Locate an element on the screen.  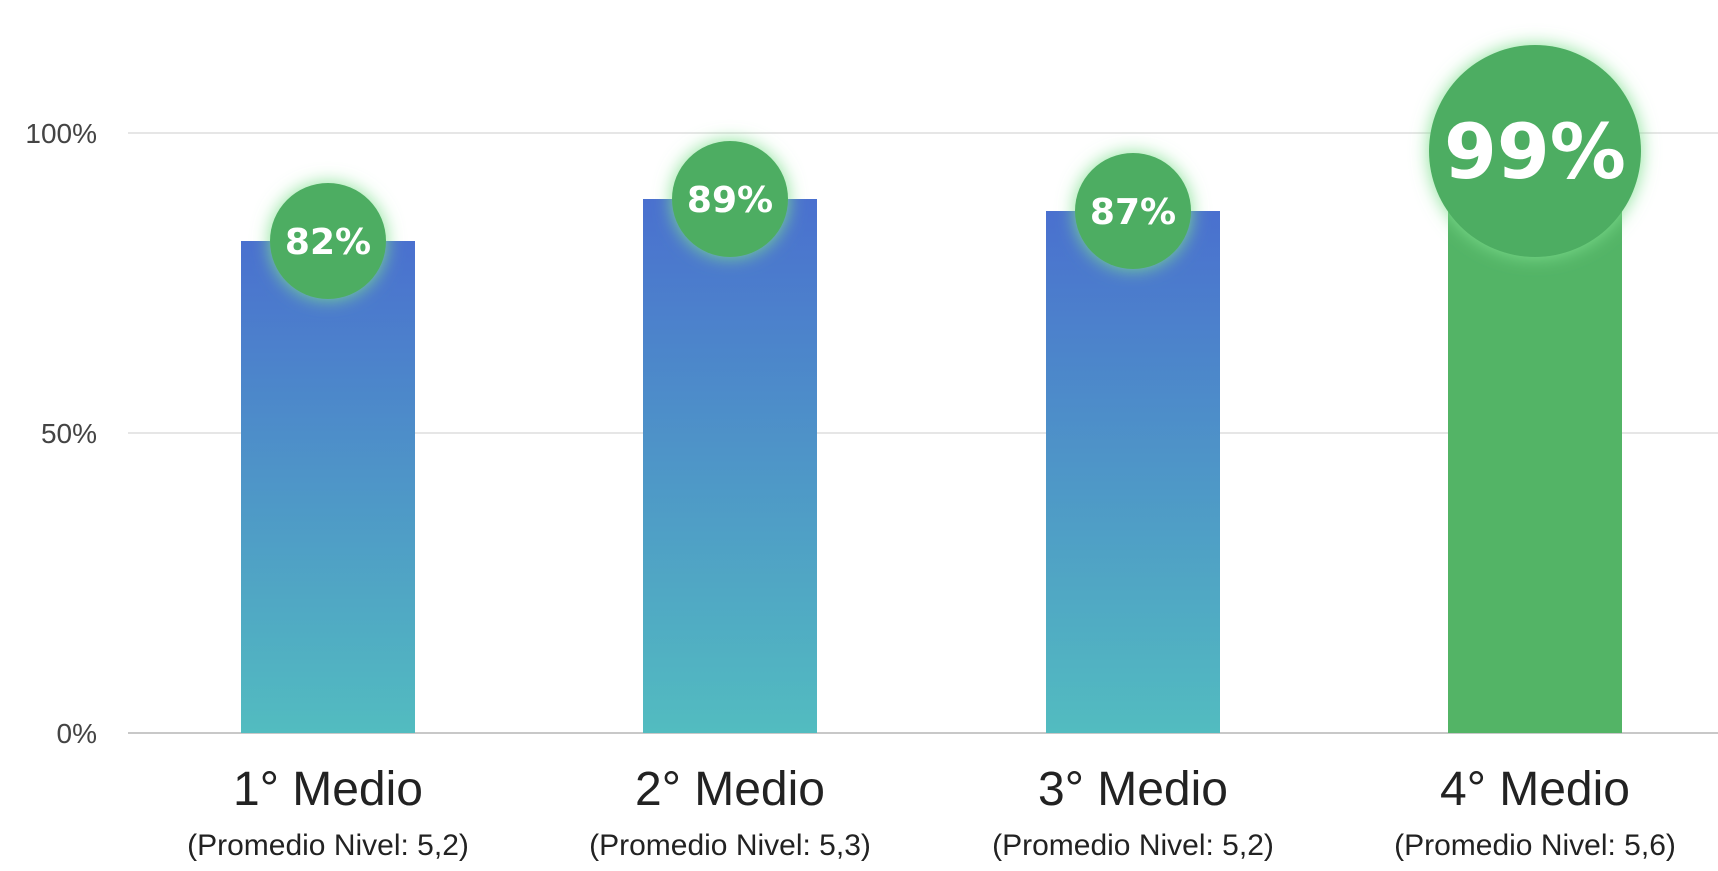
y-axis-ticks: 0% 50% 100% is located at coordinates (61, 433).